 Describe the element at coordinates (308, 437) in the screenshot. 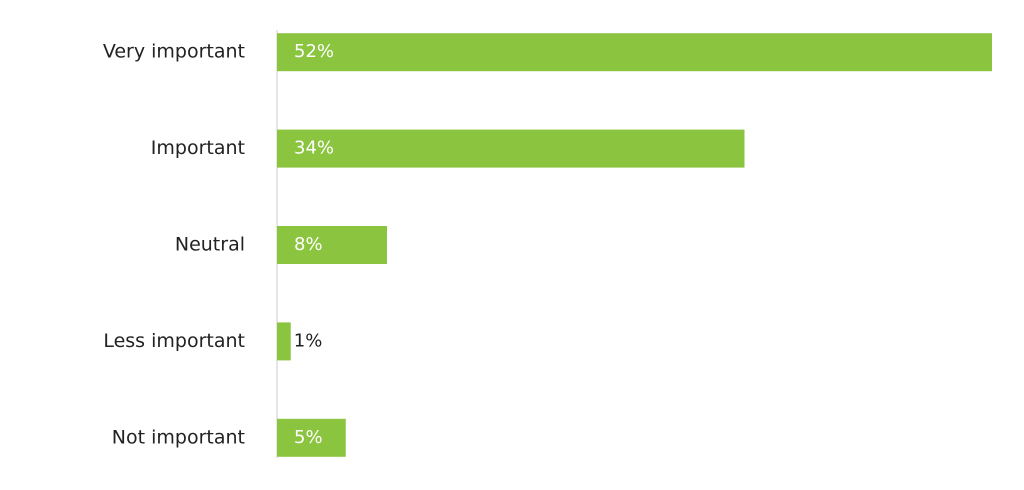

I see `value-label: 5%` at that location.